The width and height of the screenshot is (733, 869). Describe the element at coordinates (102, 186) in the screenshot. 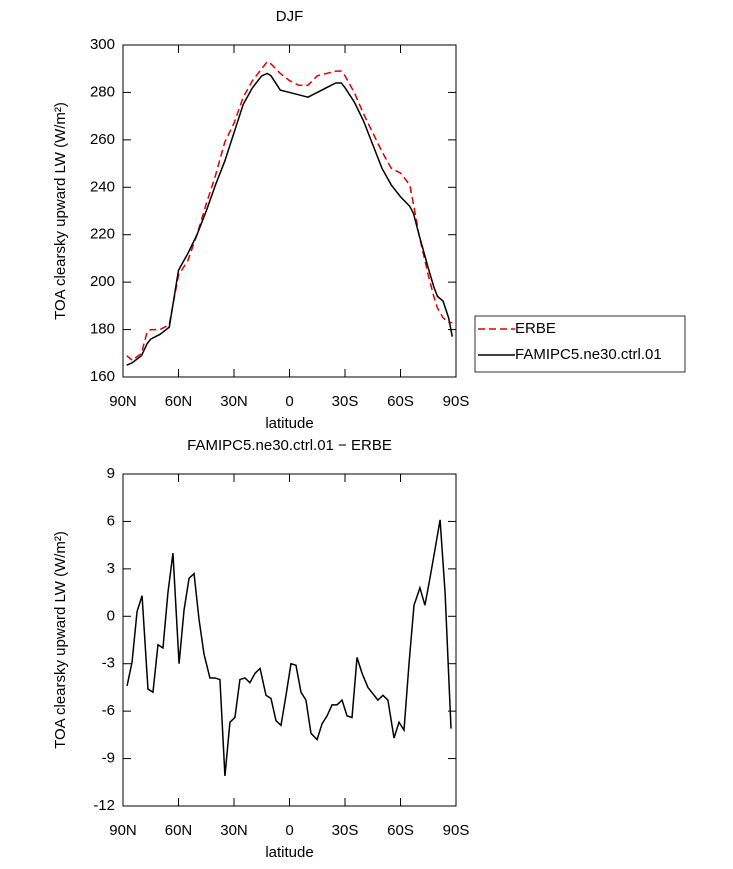

I see `y-tick-label: 240` at that location.